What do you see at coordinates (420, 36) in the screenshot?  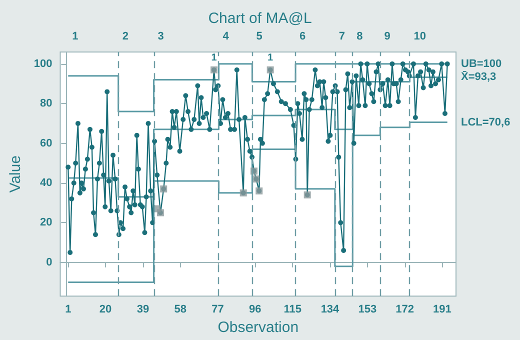 I see `text: 10` at bounding box center [420, 36].